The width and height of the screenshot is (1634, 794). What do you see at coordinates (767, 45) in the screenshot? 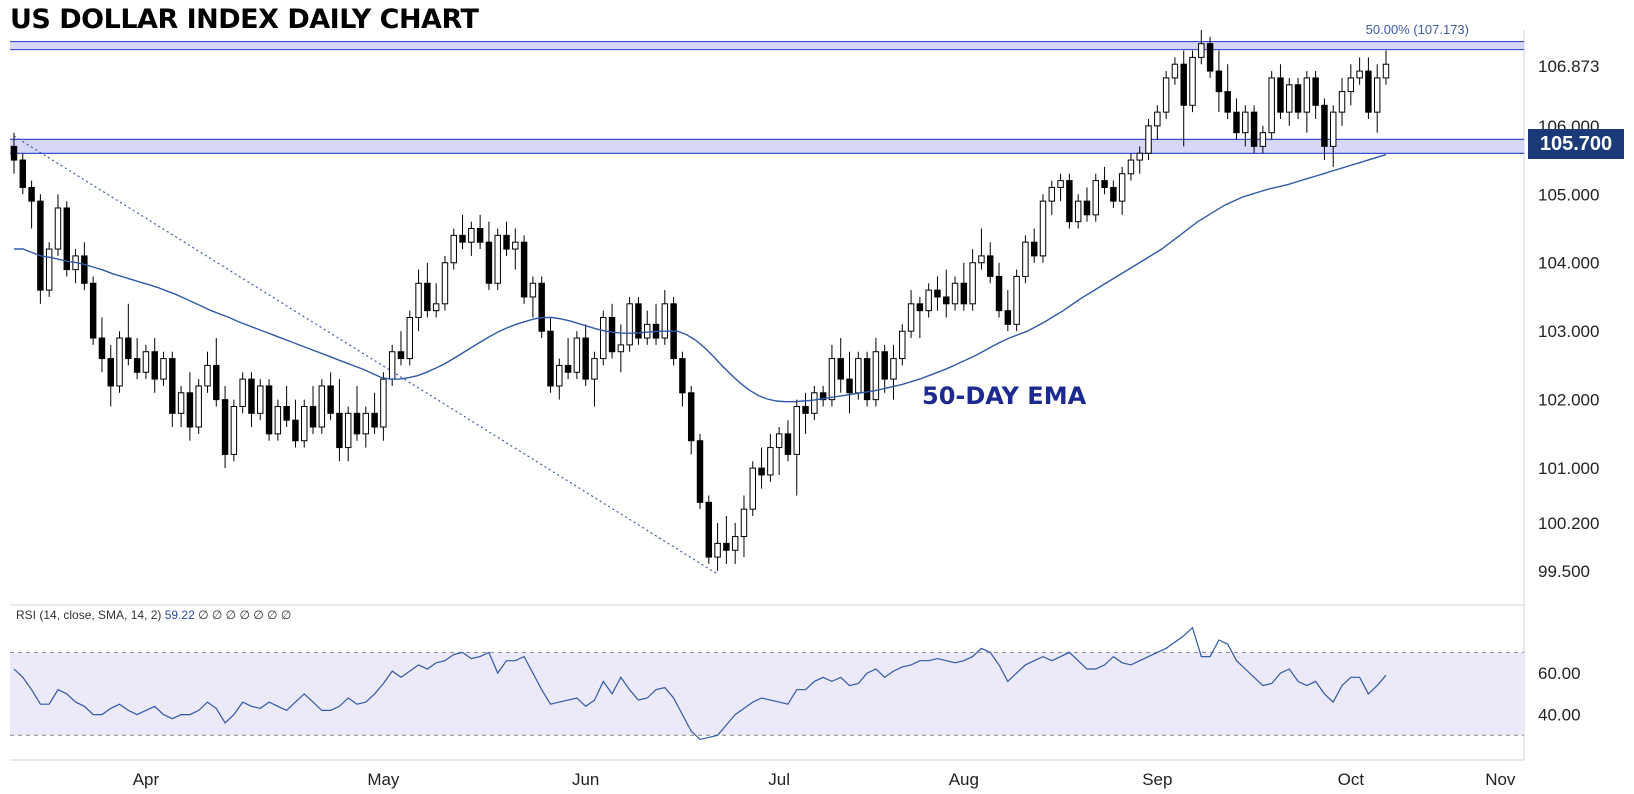
I see `fib-level-band` at bounding box center [767, 45].